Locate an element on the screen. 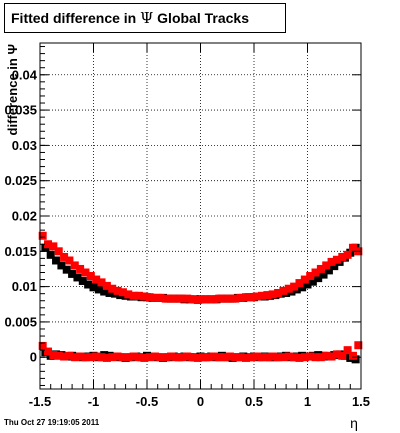  x-tick-label: -0.5 is located at coordinates (147, 401).